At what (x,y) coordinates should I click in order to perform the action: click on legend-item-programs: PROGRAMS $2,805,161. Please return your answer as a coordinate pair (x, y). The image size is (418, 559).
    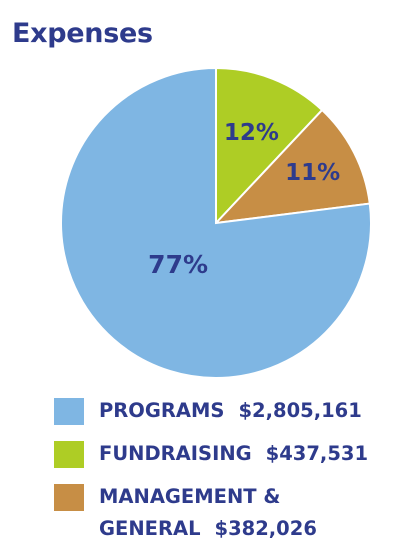
    Looking at the image, I should click on (234, 412).